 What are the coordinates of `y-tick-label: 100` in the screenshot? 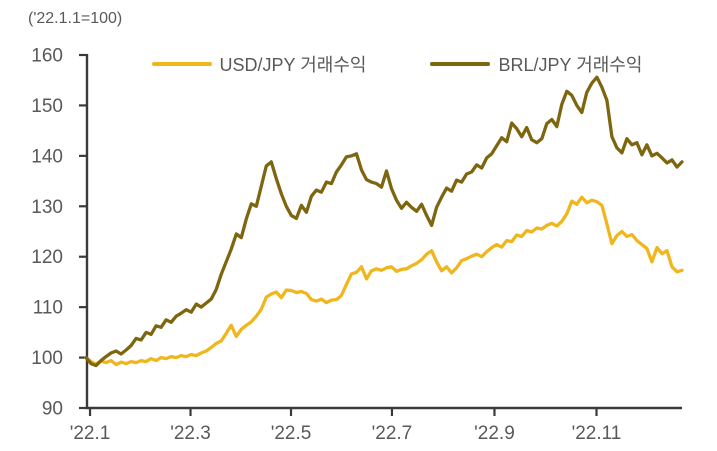 It's located at (47, 358).